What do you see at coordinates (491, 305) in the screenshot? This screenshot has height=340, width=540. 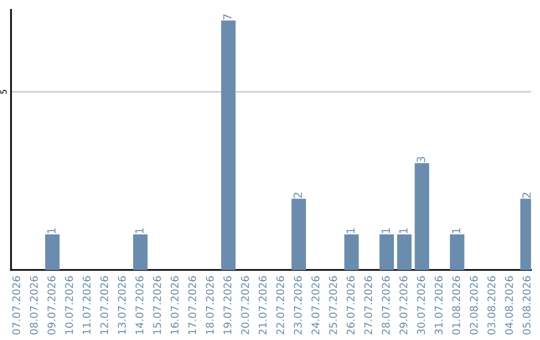 I see `x-tick-label: 03.08.2026` at bounding box center [491, 305].